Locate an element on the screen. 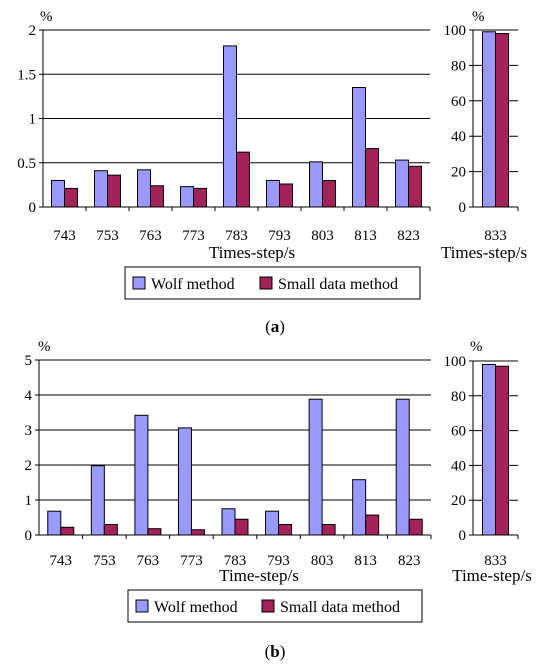 The width and height of the screenshot is (550, 667). b-main-unit-label: % is located at coordinates (44, 347).